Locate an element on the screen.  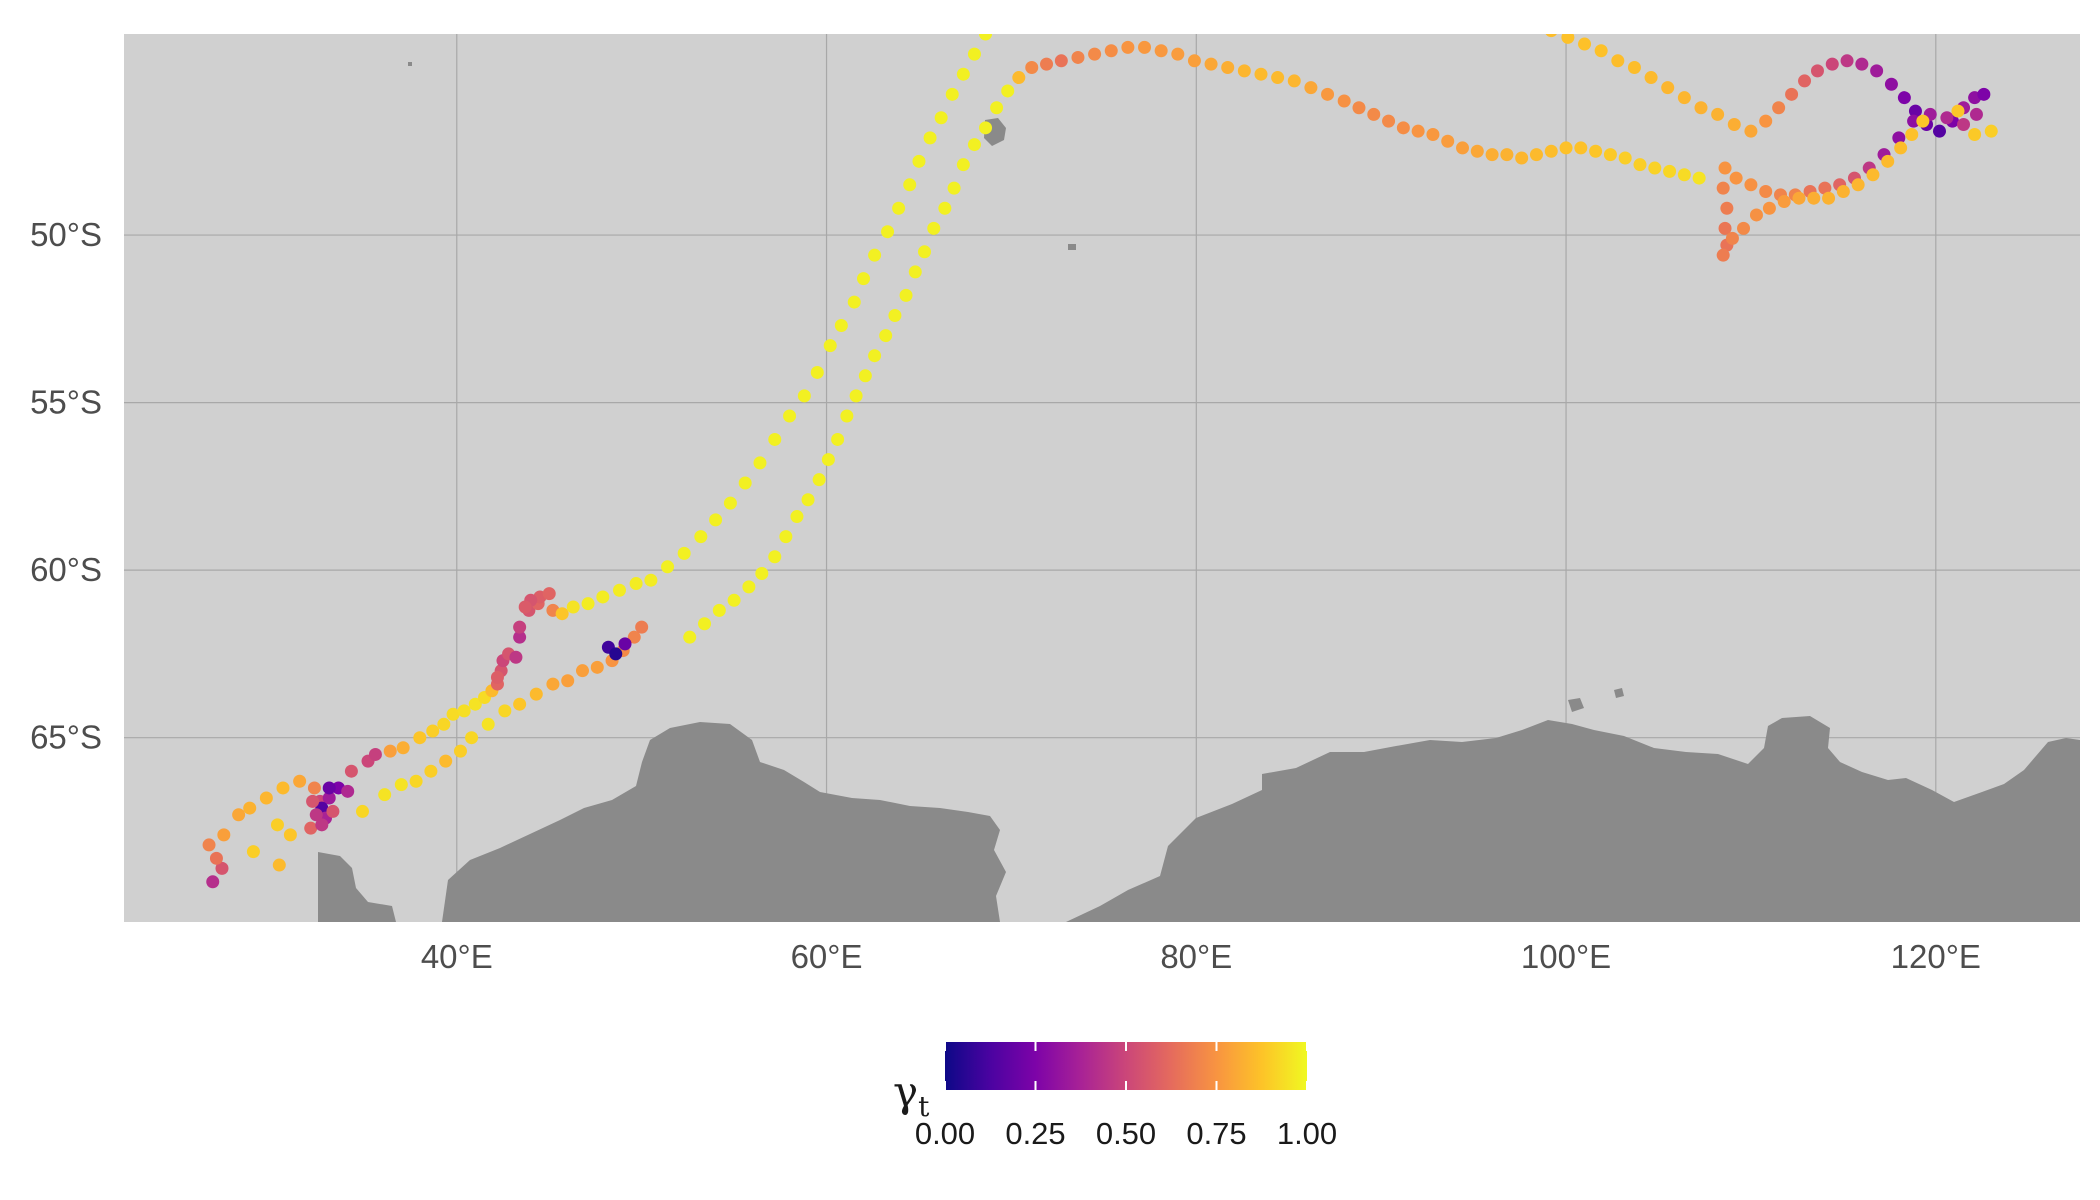
colorbar-tick-label: 0.25 is located at coordinates (1035, 1133).